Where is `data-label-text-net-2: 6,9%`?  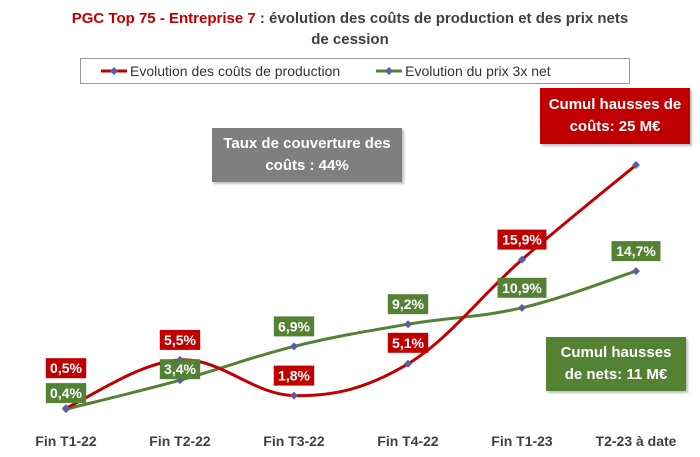
data-label-text-net-2: 6,9% is located at coordinates (294, 326).